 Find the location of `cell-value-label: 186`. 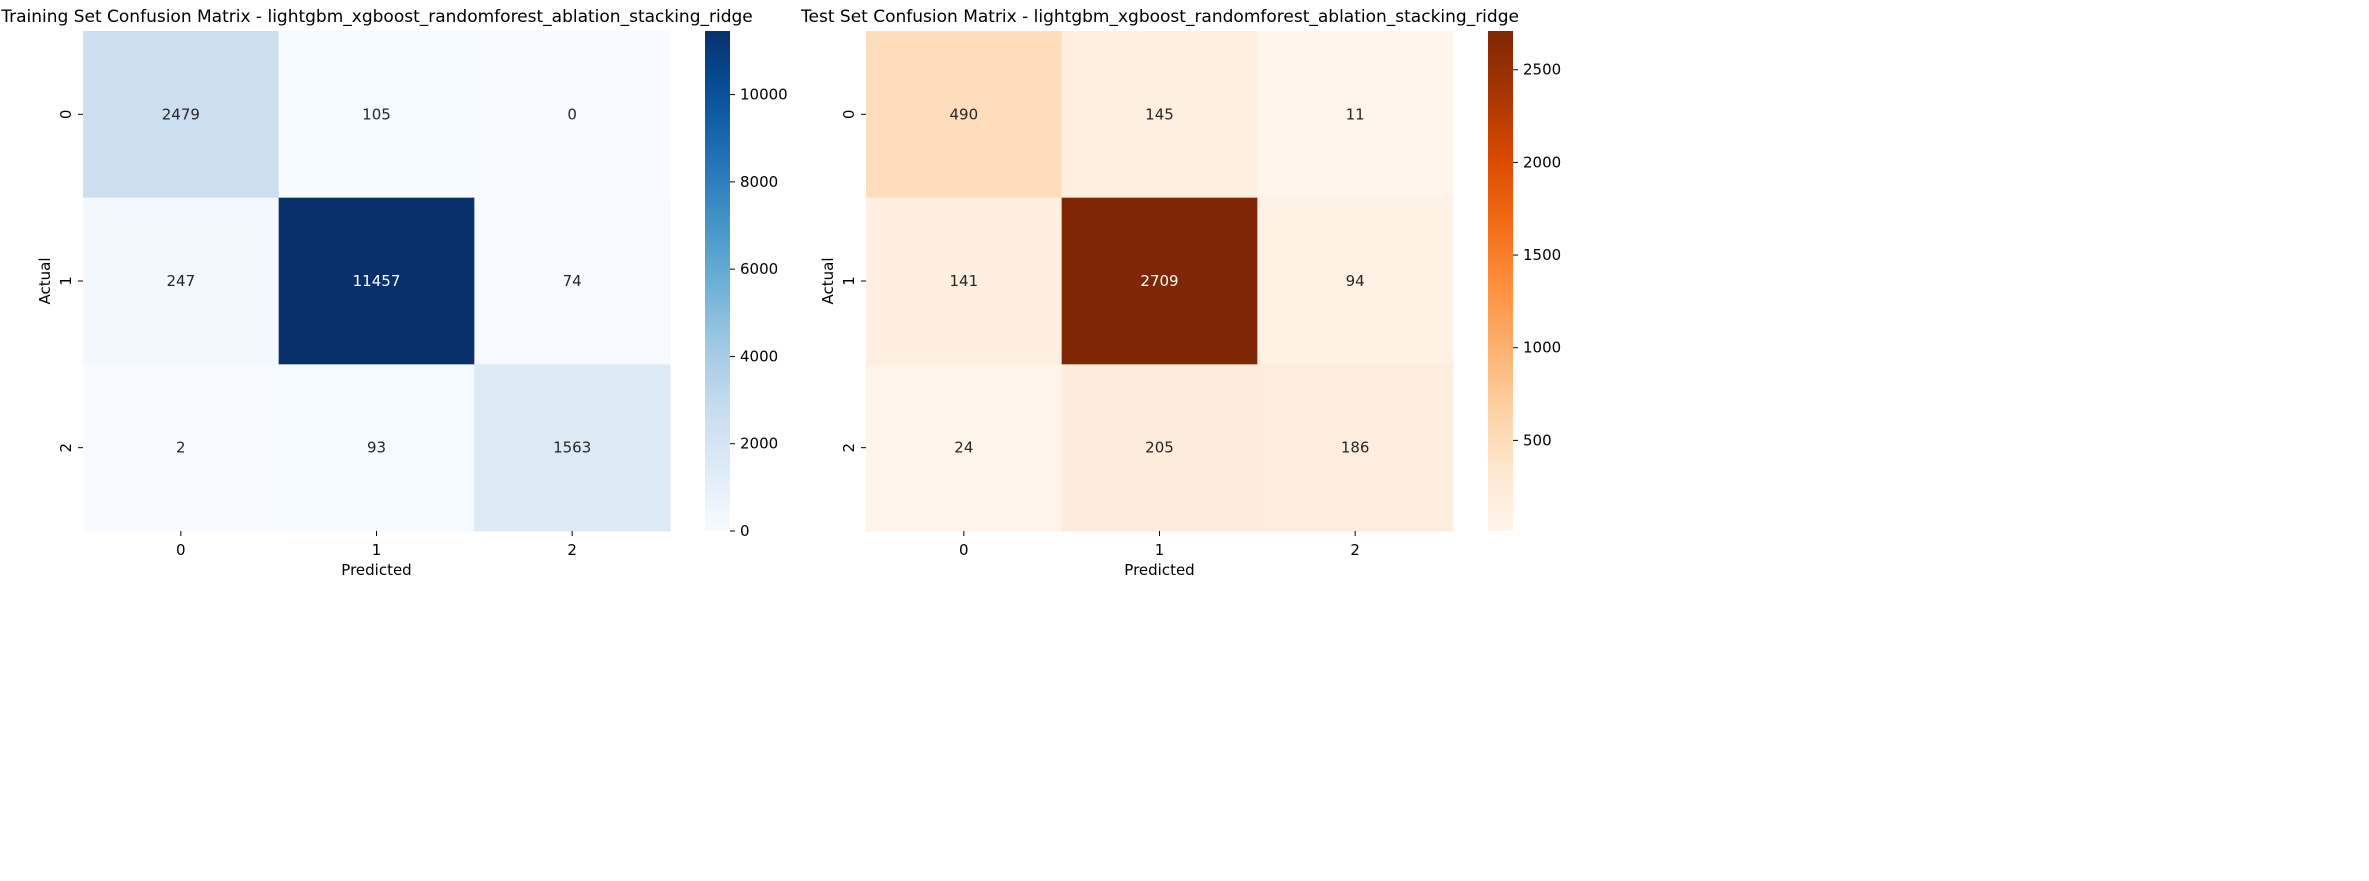

cell-value-label: 186 is located at coordinates (1355, 448).